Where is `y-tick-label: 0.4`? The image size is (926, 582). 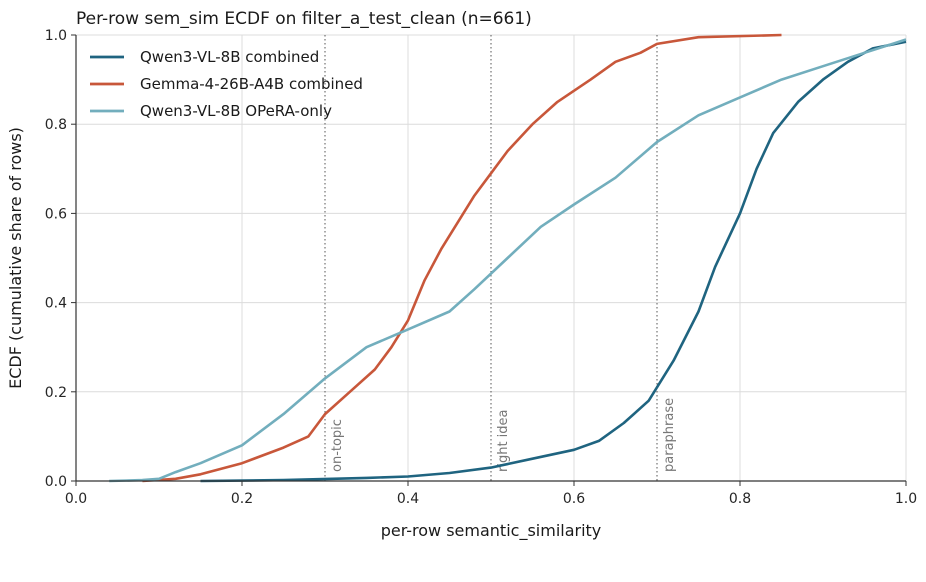 y-tick-label: 0.4 is located at coordinates (56, 304).